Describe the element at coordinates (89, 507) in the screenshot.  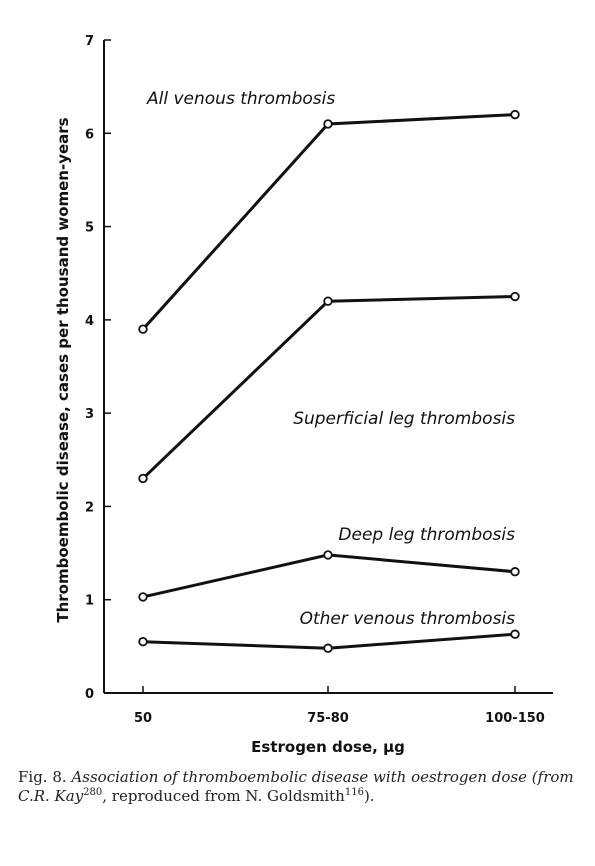
I see `y-tick-label: 2` at that location.